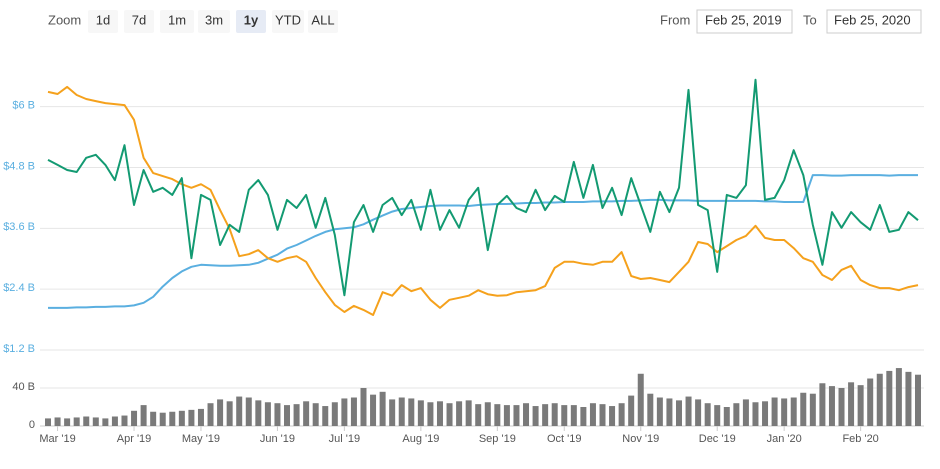 Image resolution: width=940 pixels, height=469 pixels. I want to click on y-tick-label: $4.8 B, so click(19, 166).